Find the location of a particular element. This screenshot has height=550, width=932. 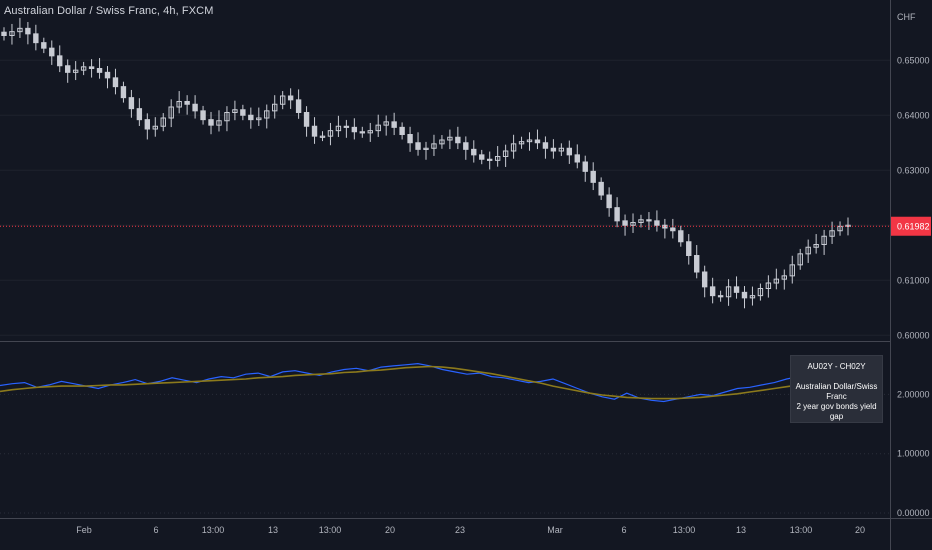

yield-gap-average-line is located at coordinates (424, 382).